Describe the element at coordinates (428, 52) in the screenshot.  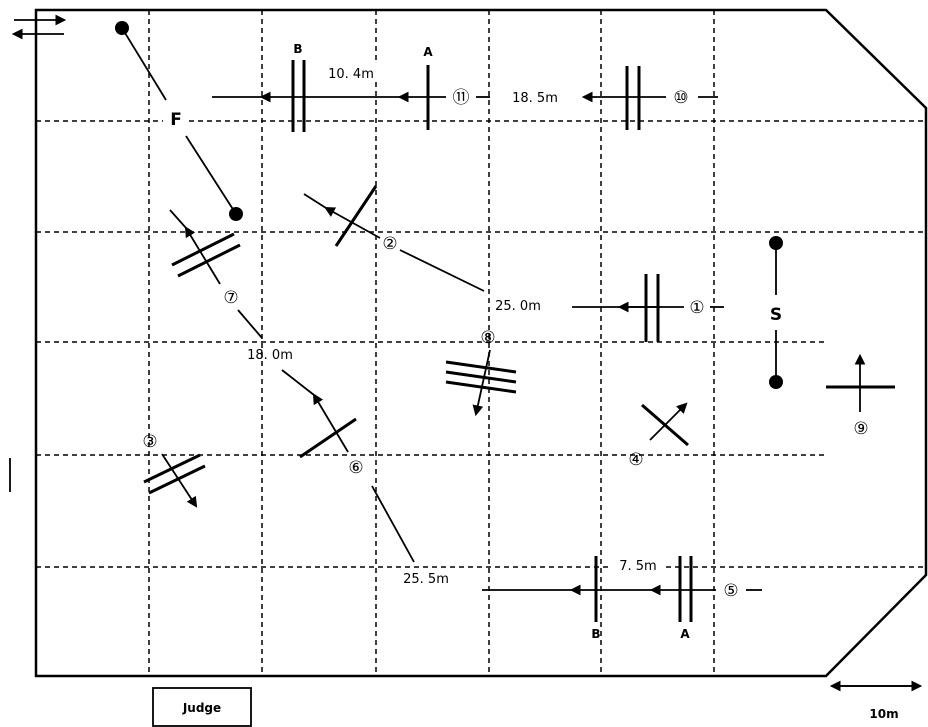
I see `label-a-top: A` at that location.